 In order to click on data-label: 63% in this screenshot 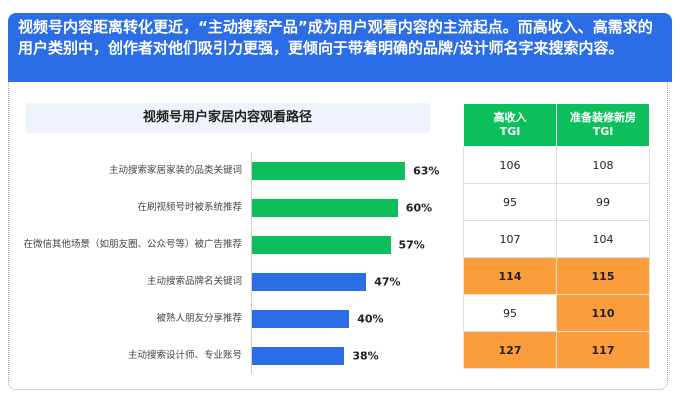, I will do `click(426, 171)`.